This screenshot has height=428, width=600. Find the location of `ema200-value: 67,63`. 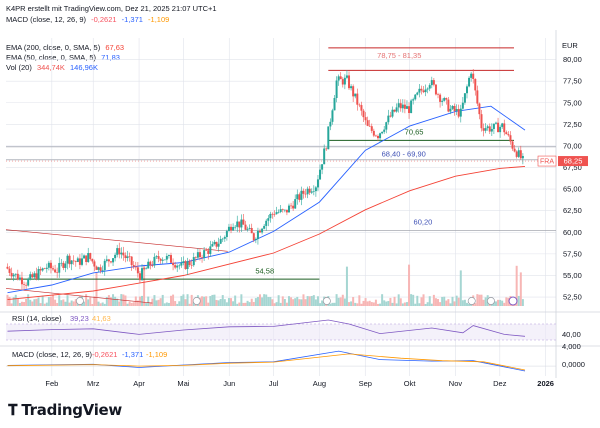

ema200-value: 67,63 is located at coordinates (115, 47).